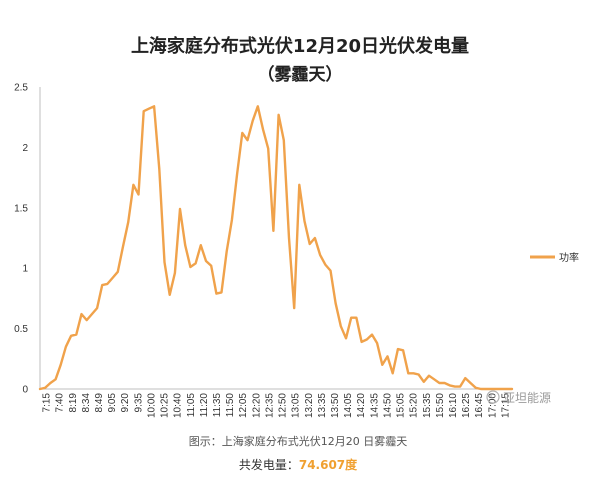 This screenshot has height=485, width=596. Describe the element at coordinates (527, 398) in the screenshot. I see `watermark-text: 亚坦能源` at that location.